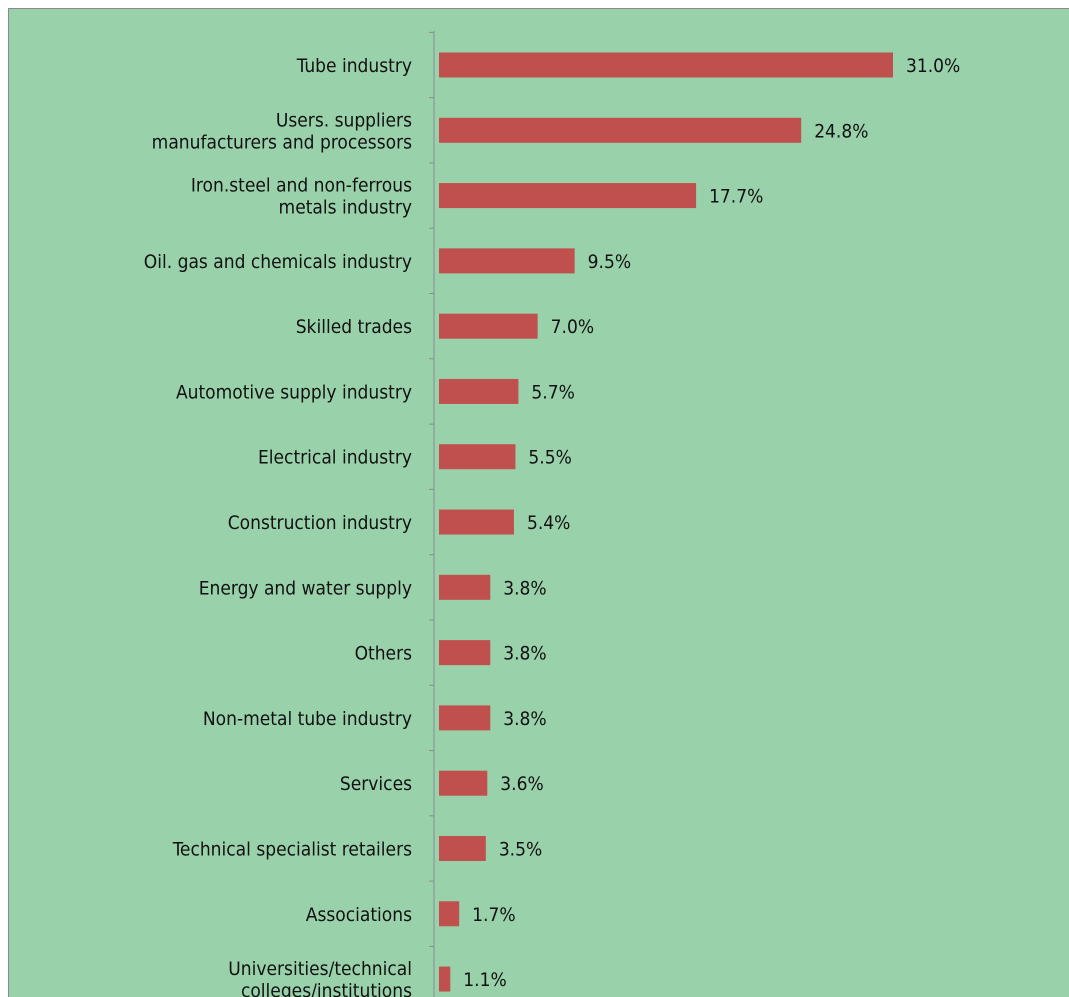 The image size is (1069, 997). What do you see at coordinates (326, 988) in the screenshot?
I see `category-label: colleges/institutions` at bounding box center [326, 988].